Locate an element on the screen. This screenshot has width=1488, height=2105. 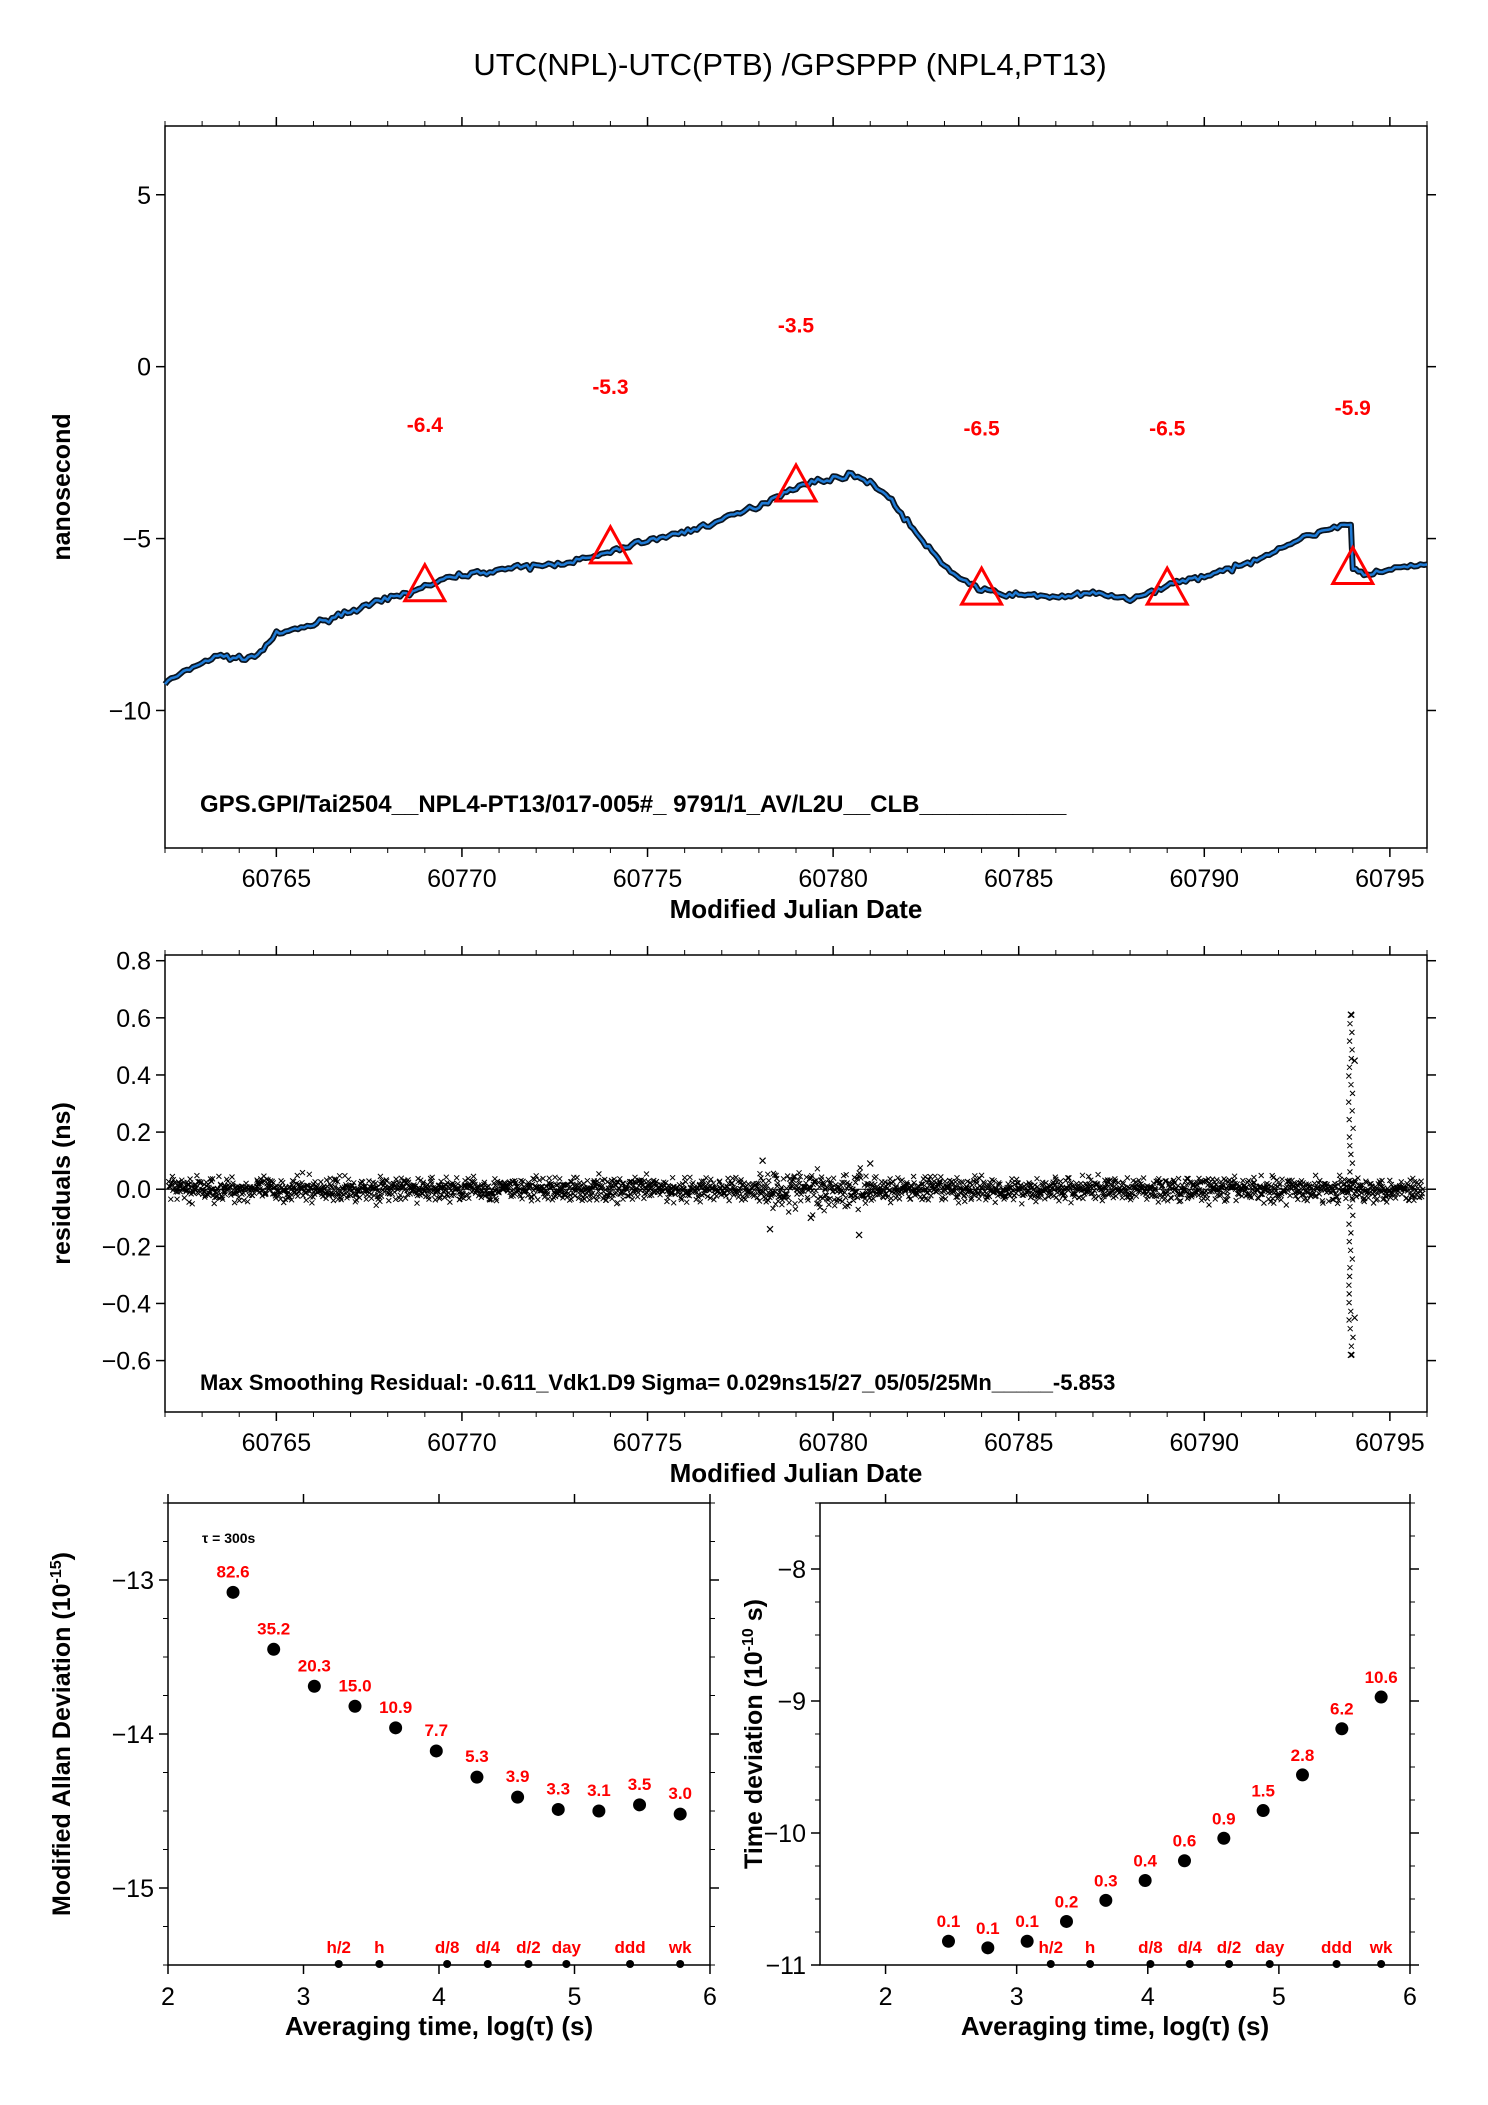
series-line is located at coordinates (796, 578).